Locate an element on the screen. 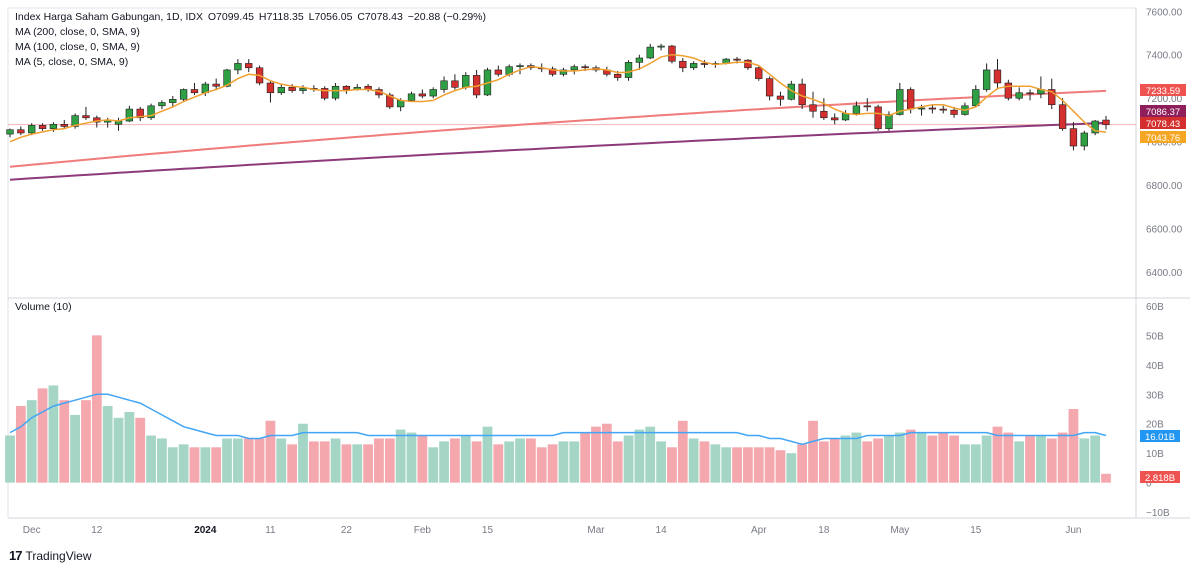 The height and width of the screenshot is (574, 1200). ma5-line is located at coordinates (558, 98).